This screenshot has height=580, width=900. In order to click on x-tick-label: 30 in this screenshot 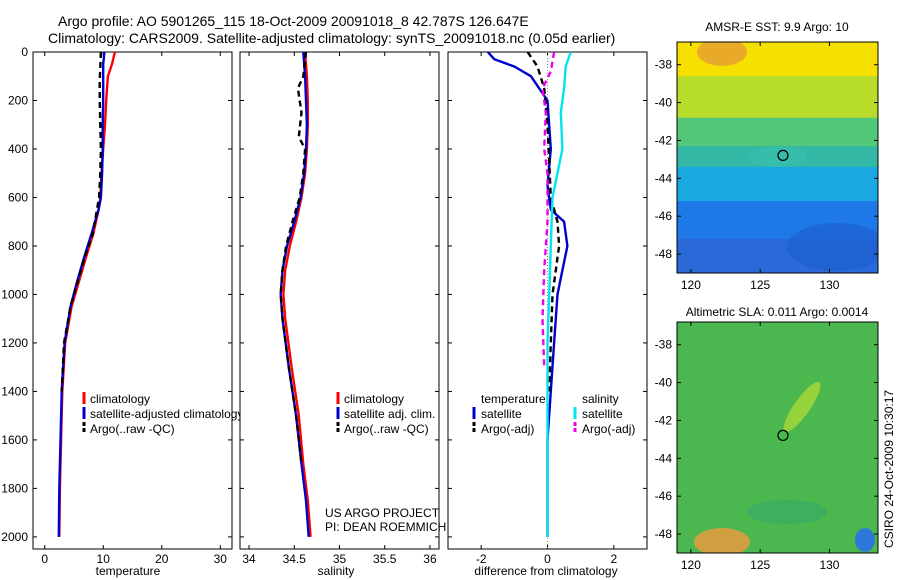, I will do `click(221, 559)`.